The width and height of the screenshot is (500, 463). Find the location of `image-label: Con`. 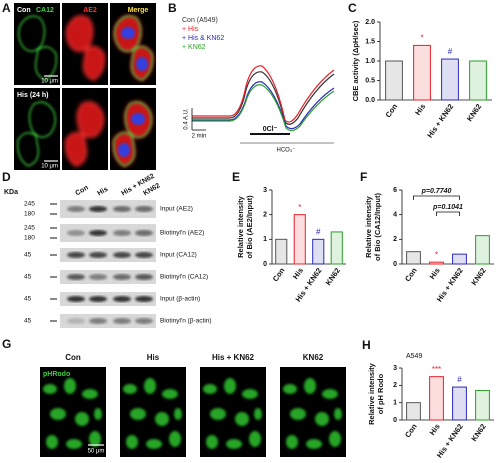

image-label: Con is located at coordinates (24, 10).